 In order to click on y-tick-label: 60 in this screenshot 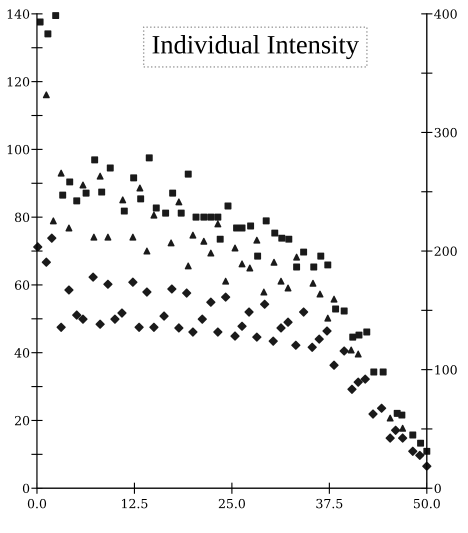, I will do `click(22, 285)`.